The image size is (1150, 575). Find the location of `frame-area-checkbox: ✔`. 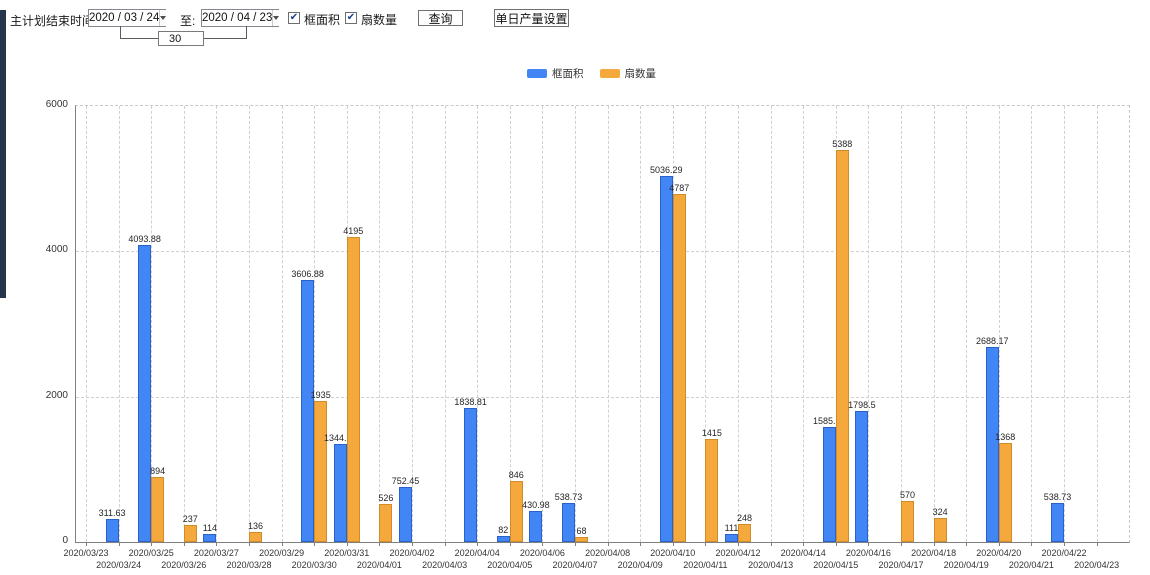

frame-area-checkbox: ✔ is located at coordinates (294, 18).